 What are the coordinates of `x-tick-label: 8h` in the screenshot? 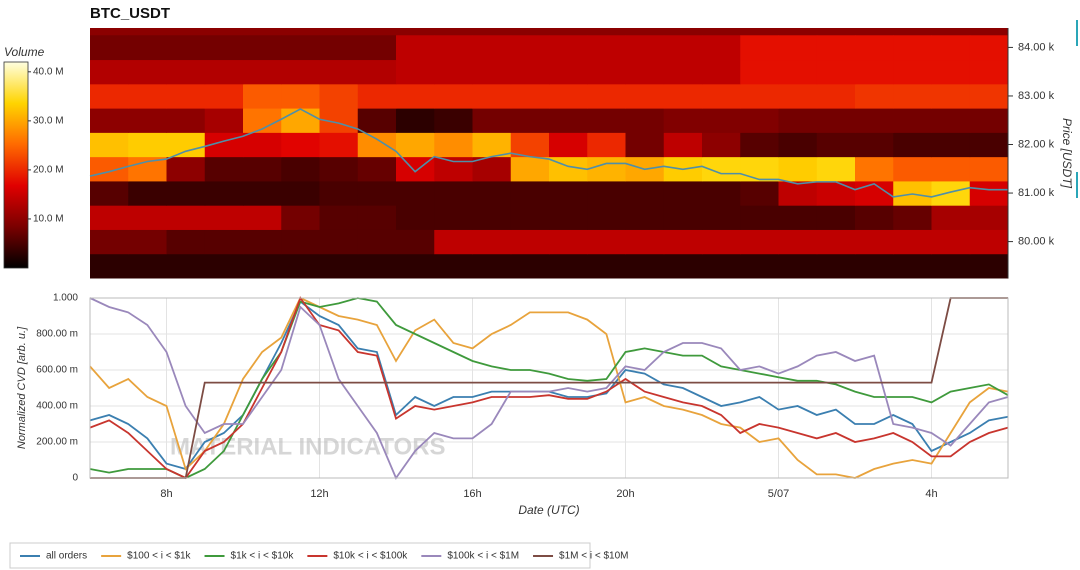 It's located at (166, 494).